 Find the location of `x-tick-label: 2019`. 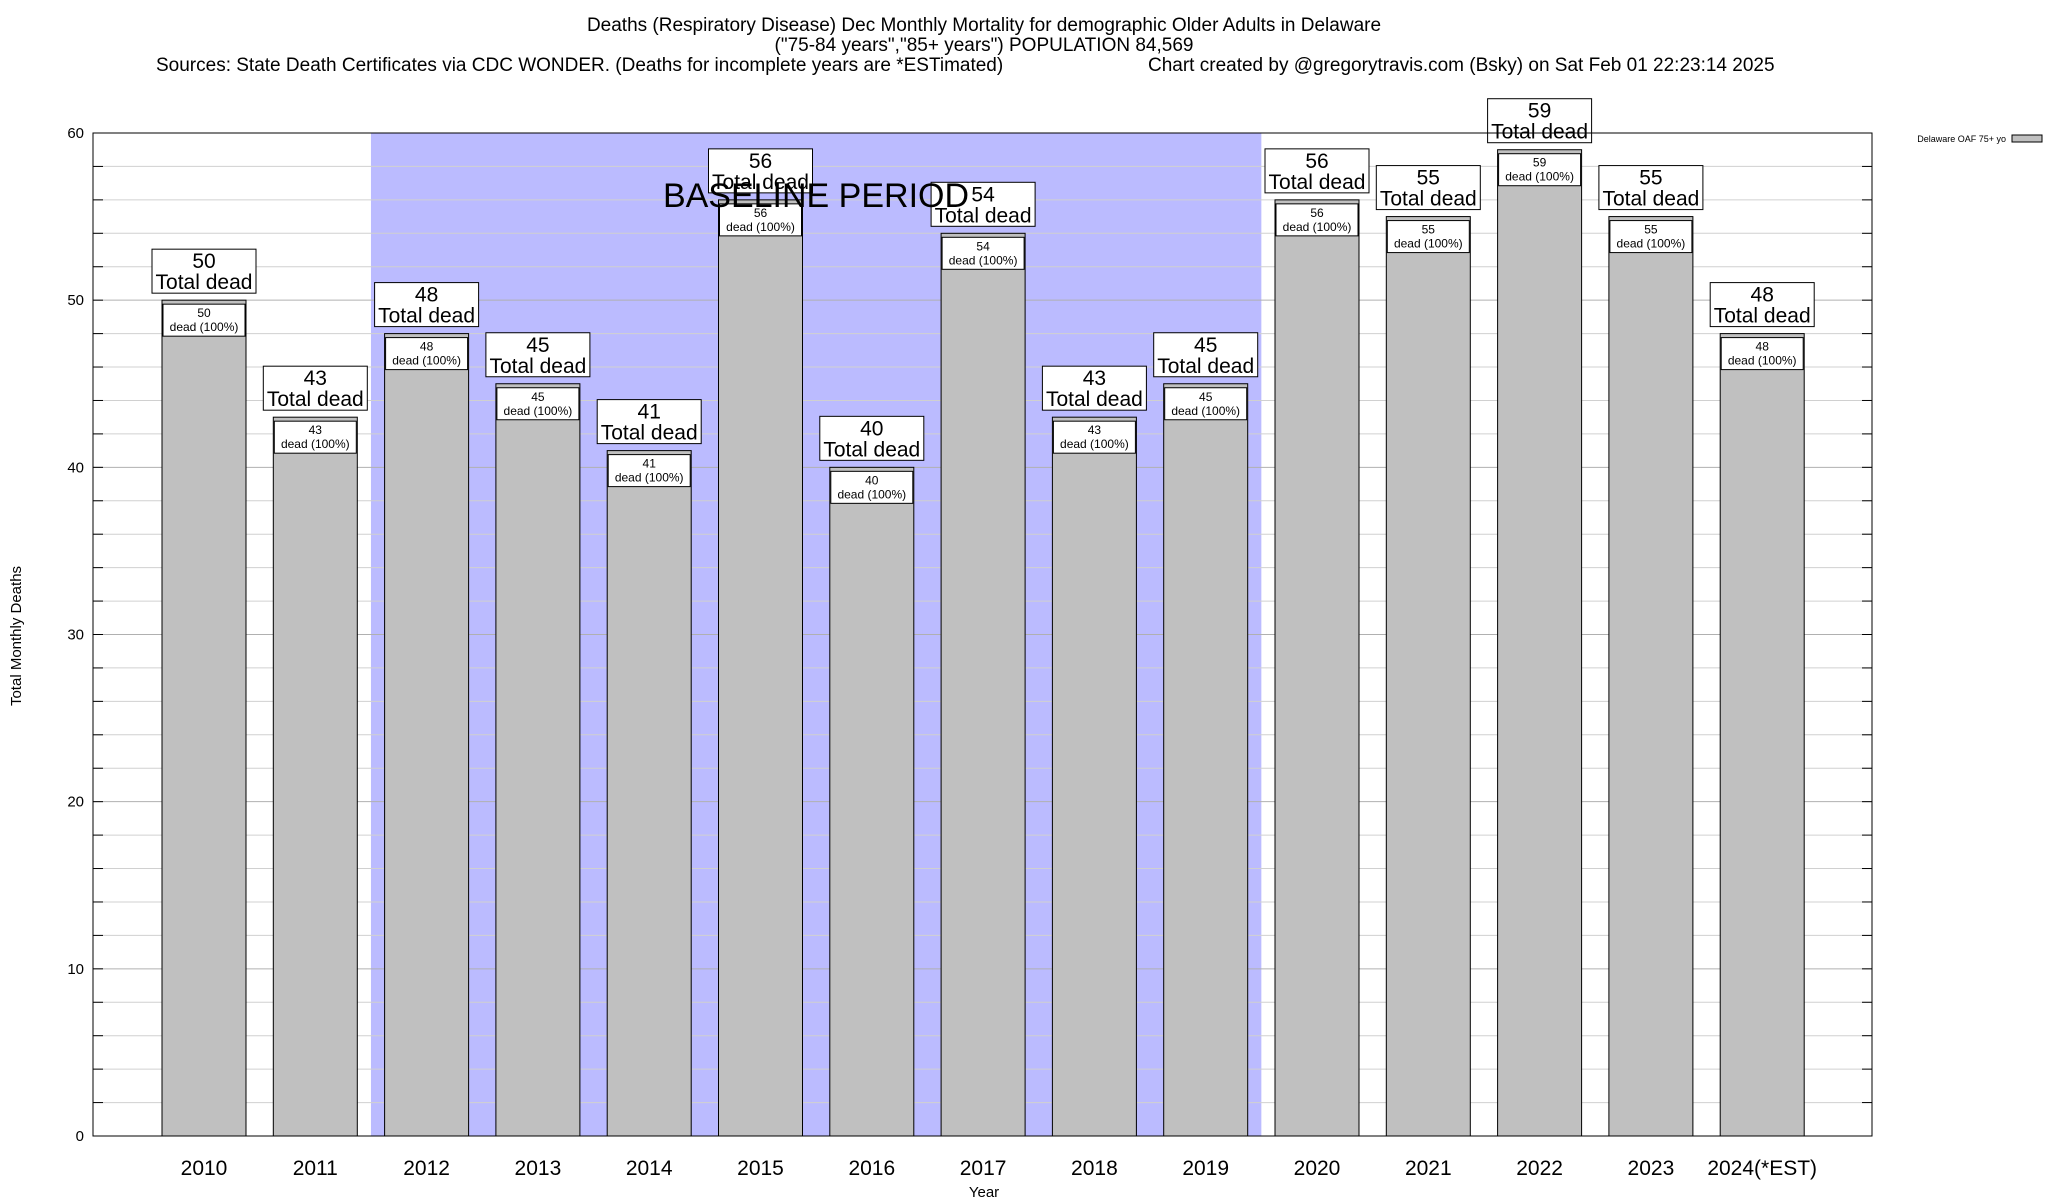

x-tick-label: 2019 is located at coordinates (1205, 1168).